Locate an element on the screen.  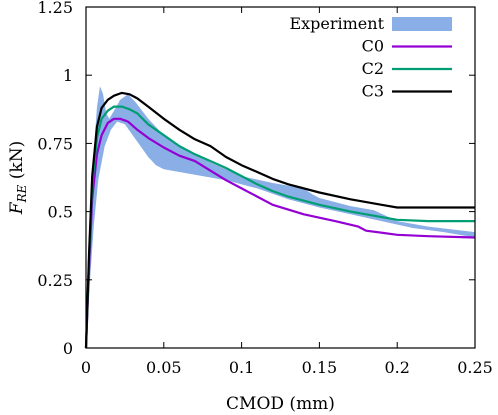
legend-swatch-experiment is located at coordinates (422, 24).